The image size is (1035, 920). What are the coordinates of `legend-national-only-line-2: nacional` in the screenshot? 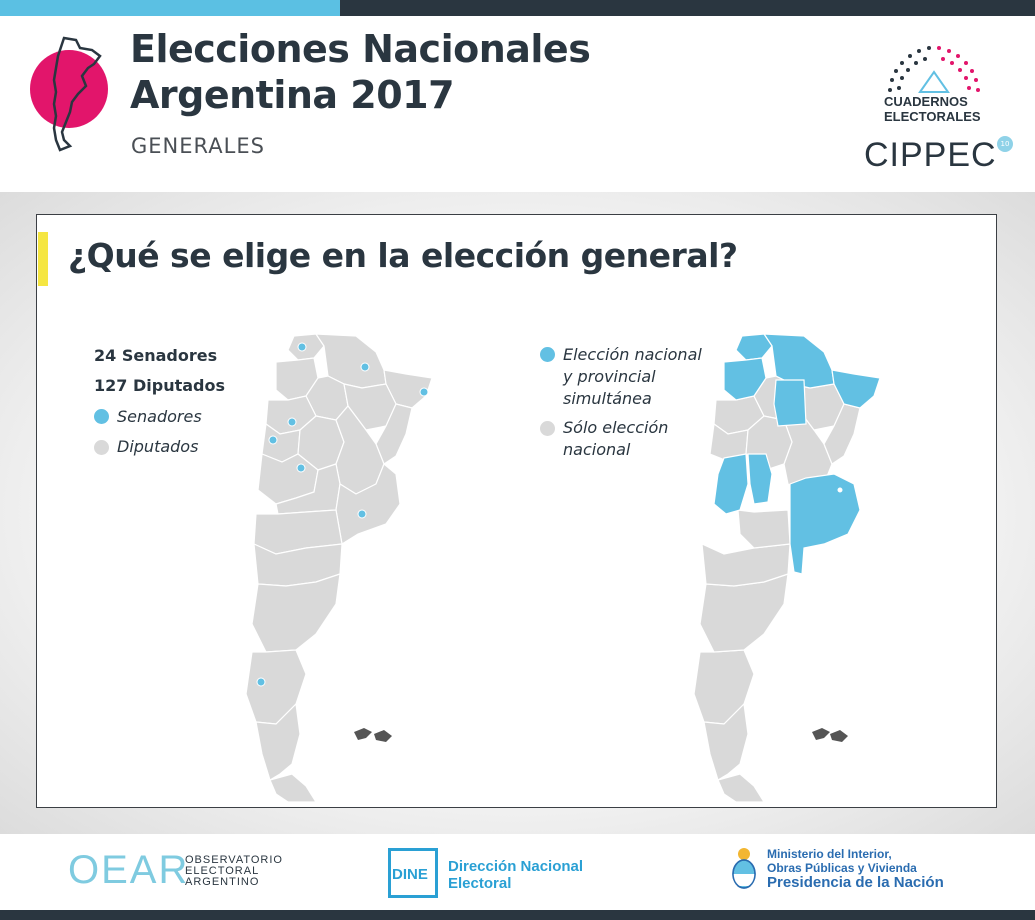 It's located at (597, 449).